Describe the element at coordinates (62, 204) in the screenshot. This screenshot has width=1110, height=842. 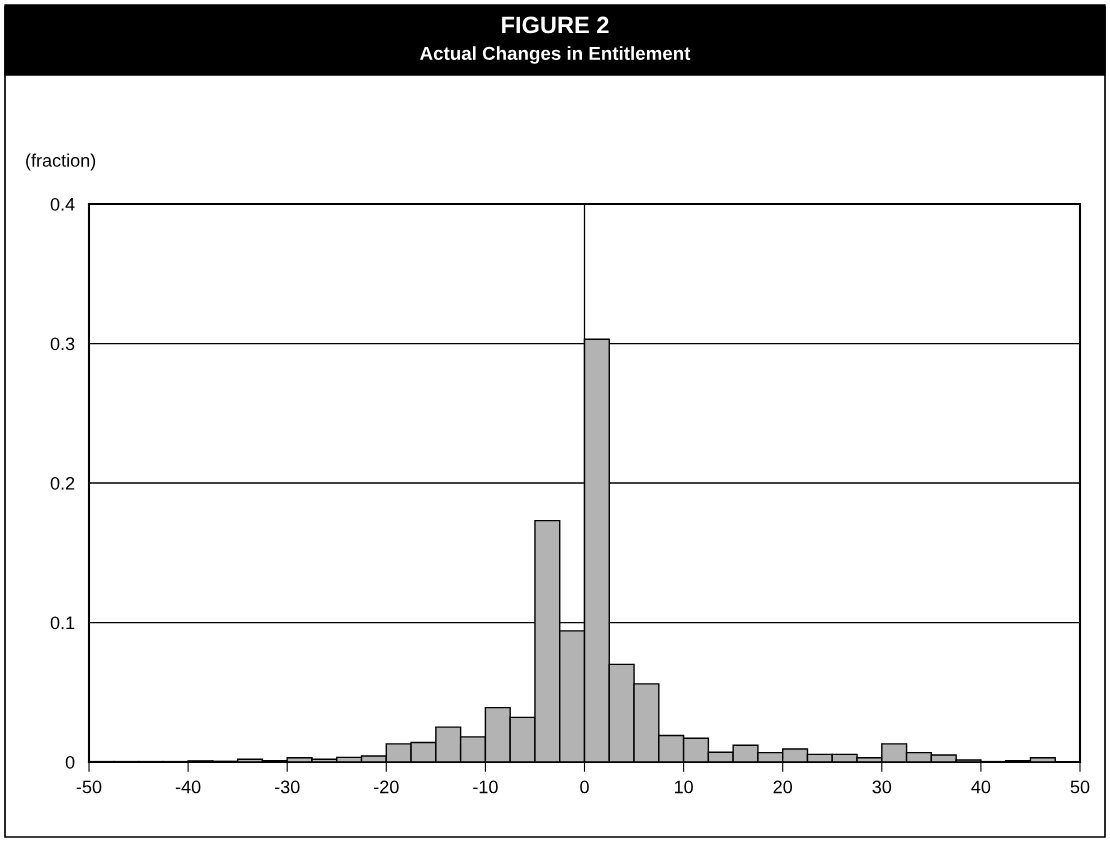
I see `y-tick-label: 0.4` at that location.